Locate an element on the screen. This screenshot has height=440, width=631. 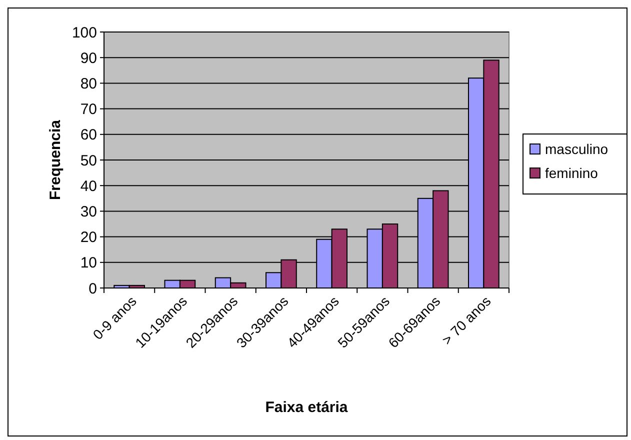
y-tick-label: 30 is located at coordinates (88, 211).